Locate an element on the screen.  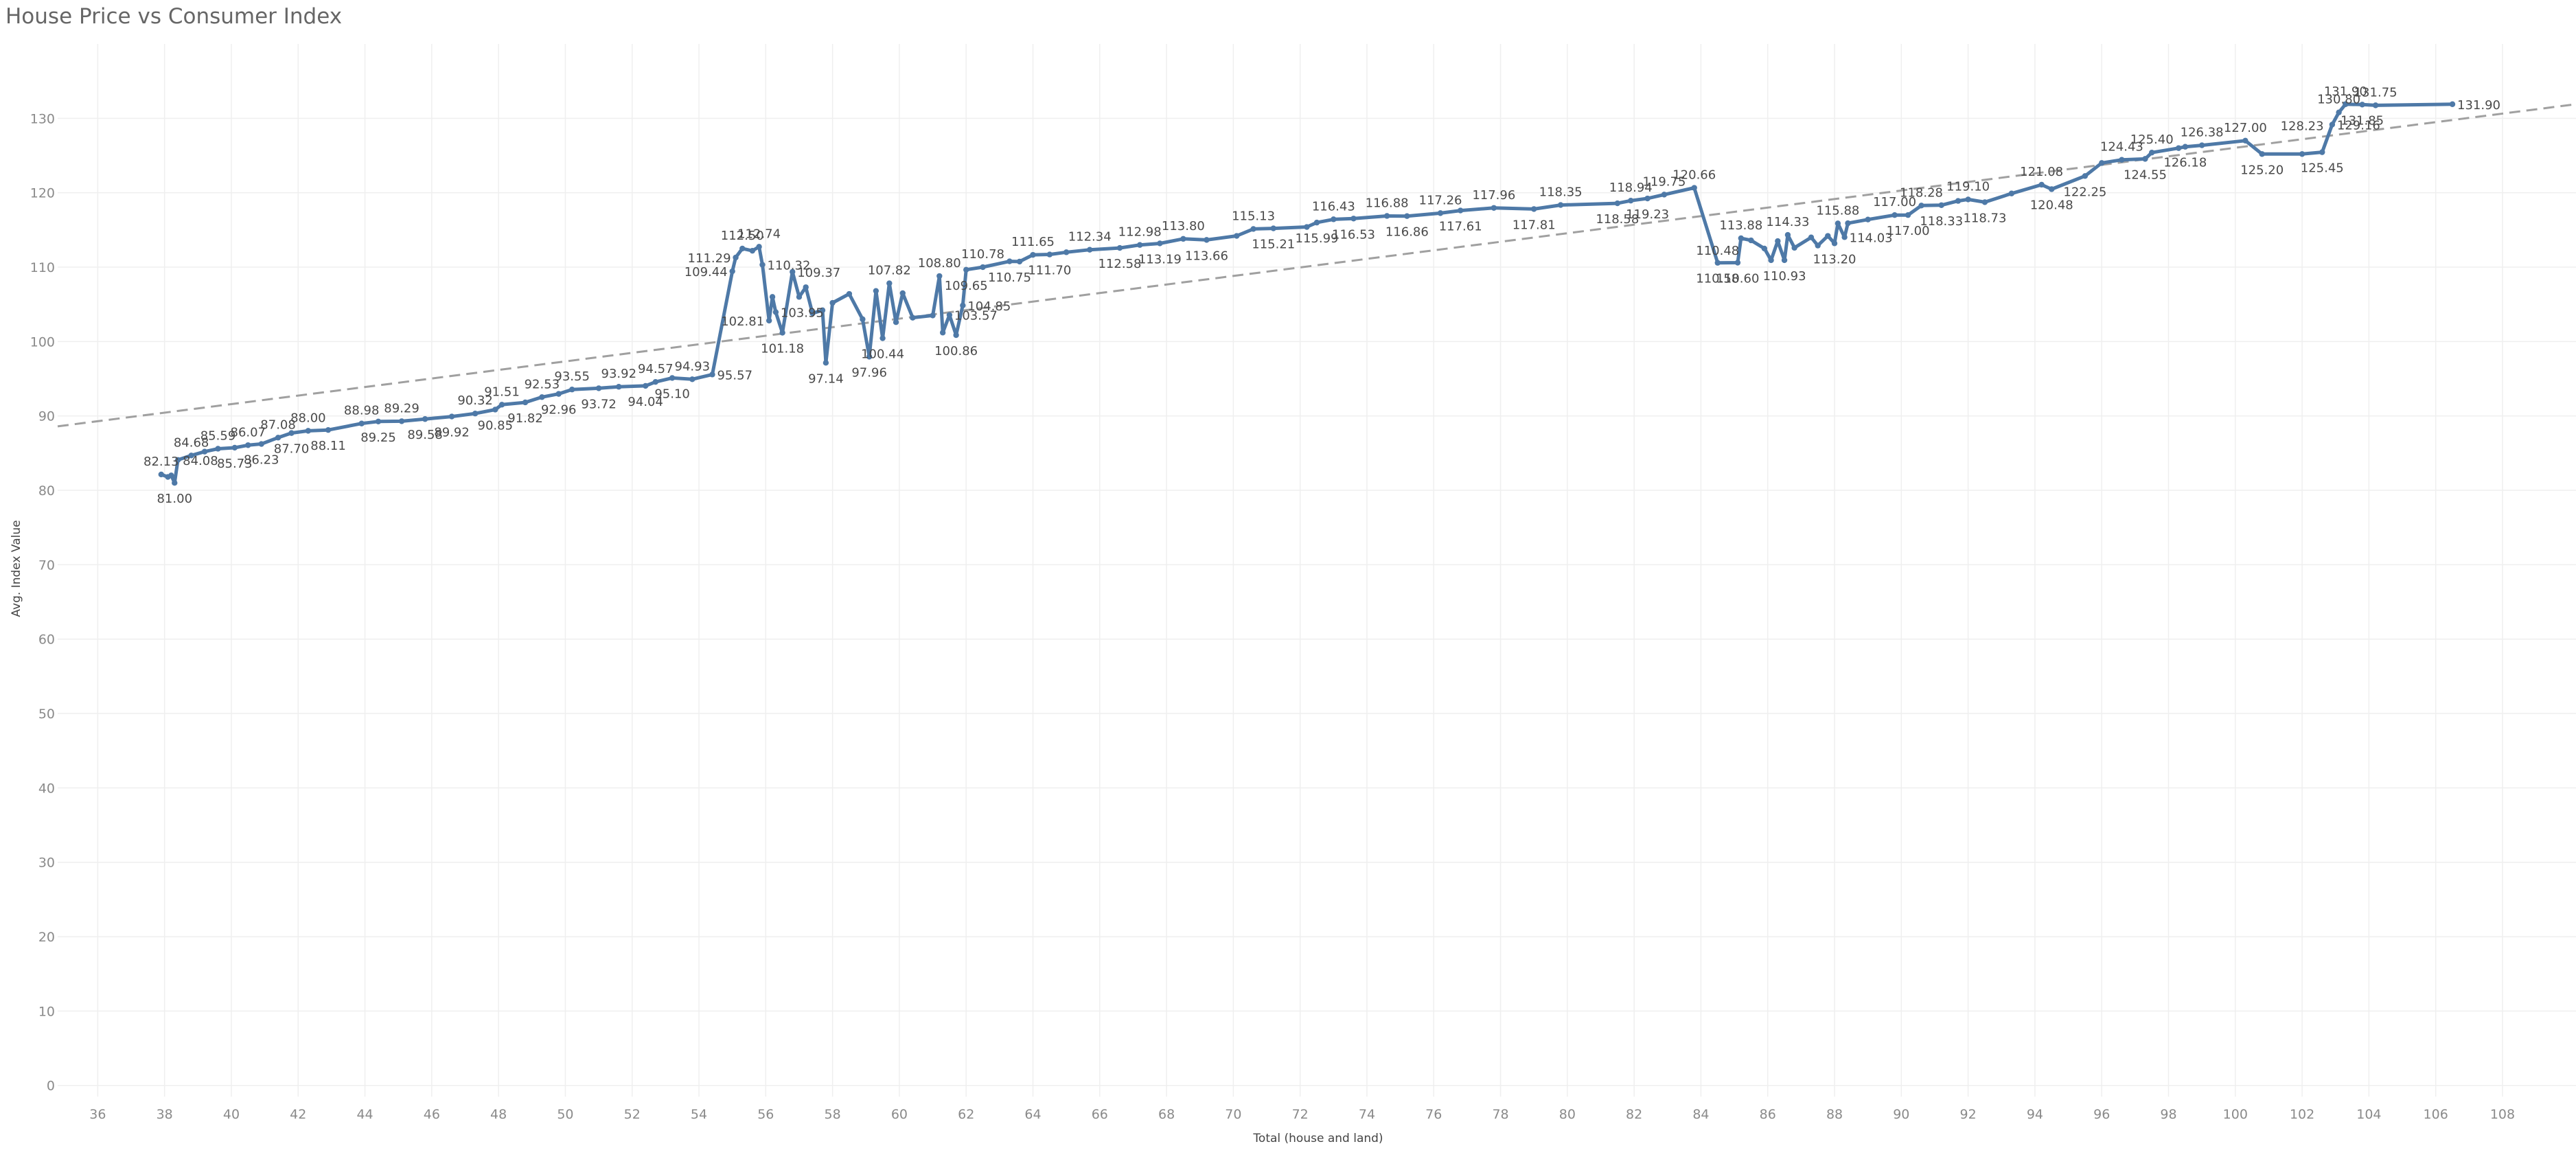
data-label: 93.72 is located at coordinates (599, 404).